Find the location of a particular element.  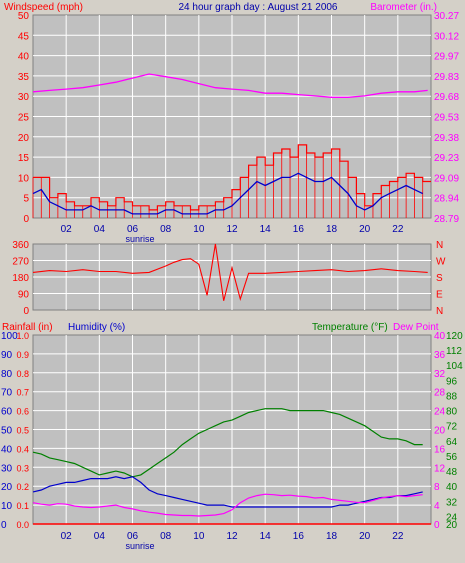

x-tick-label-top-16: 16 is located at coordinates (299, 229).